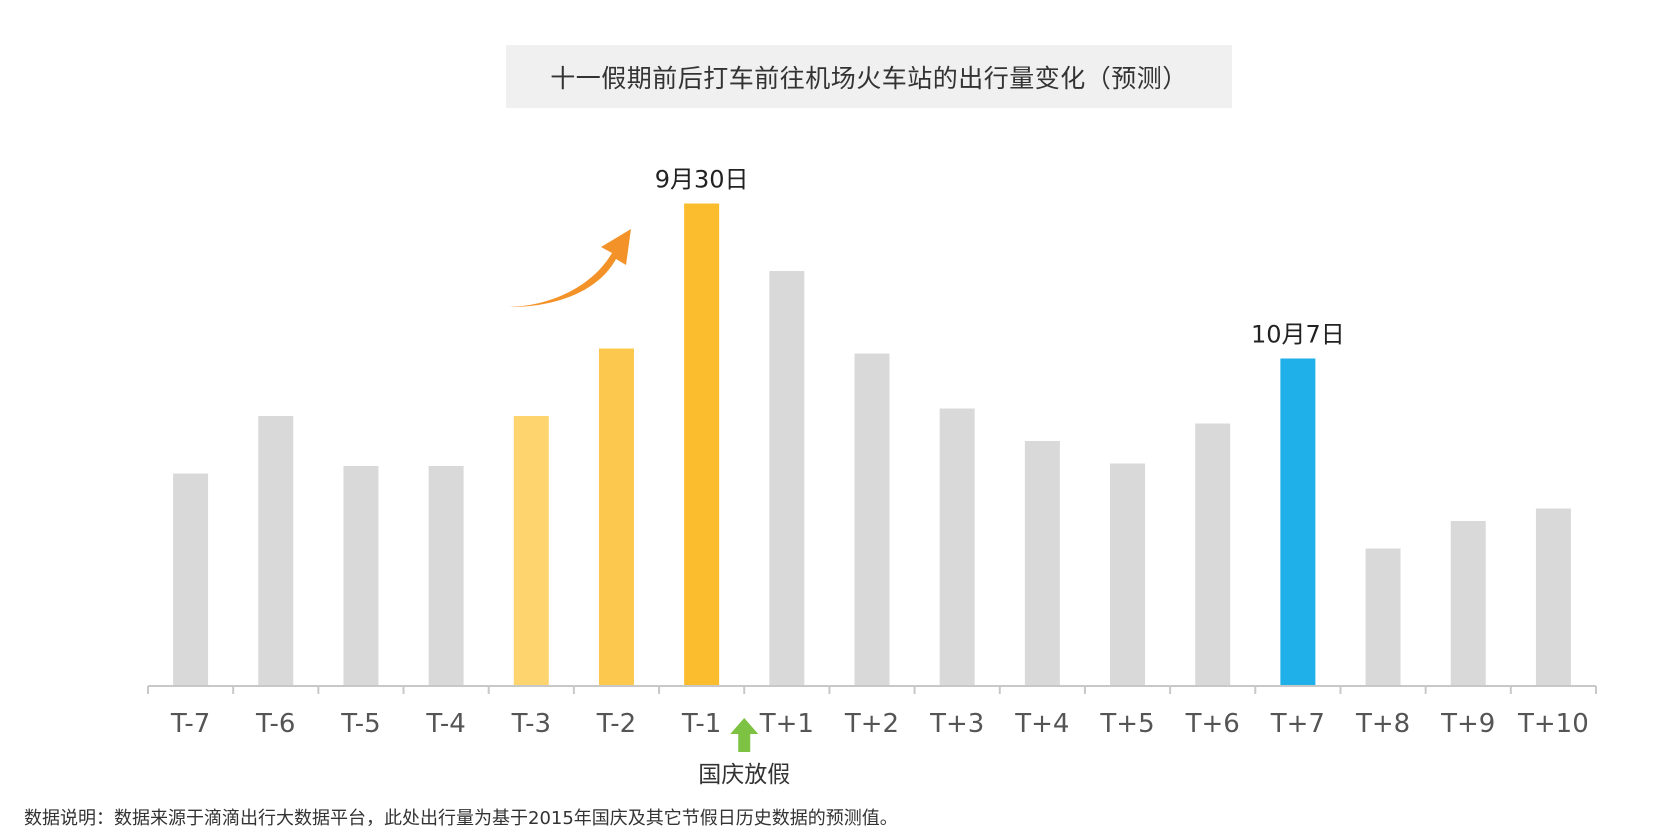 The image size is (1654, 836). Describe the element at coordinates (702, 180) in the screenshot. I see `bar-annotation: 9月30日` at that location.